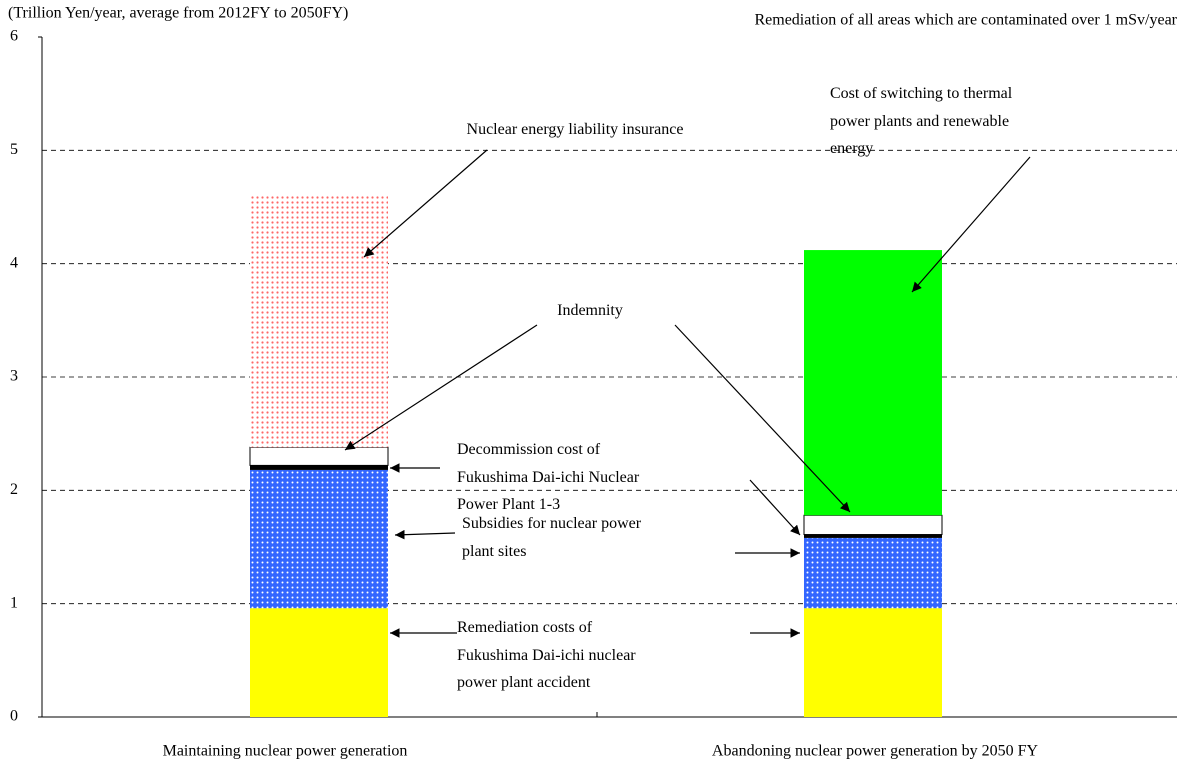 The image size is (1186, 766). What do you see at coordinates (14, 149) in the screenshot?
I see `y-tick-label: 5` at bounding box center [14, 149].